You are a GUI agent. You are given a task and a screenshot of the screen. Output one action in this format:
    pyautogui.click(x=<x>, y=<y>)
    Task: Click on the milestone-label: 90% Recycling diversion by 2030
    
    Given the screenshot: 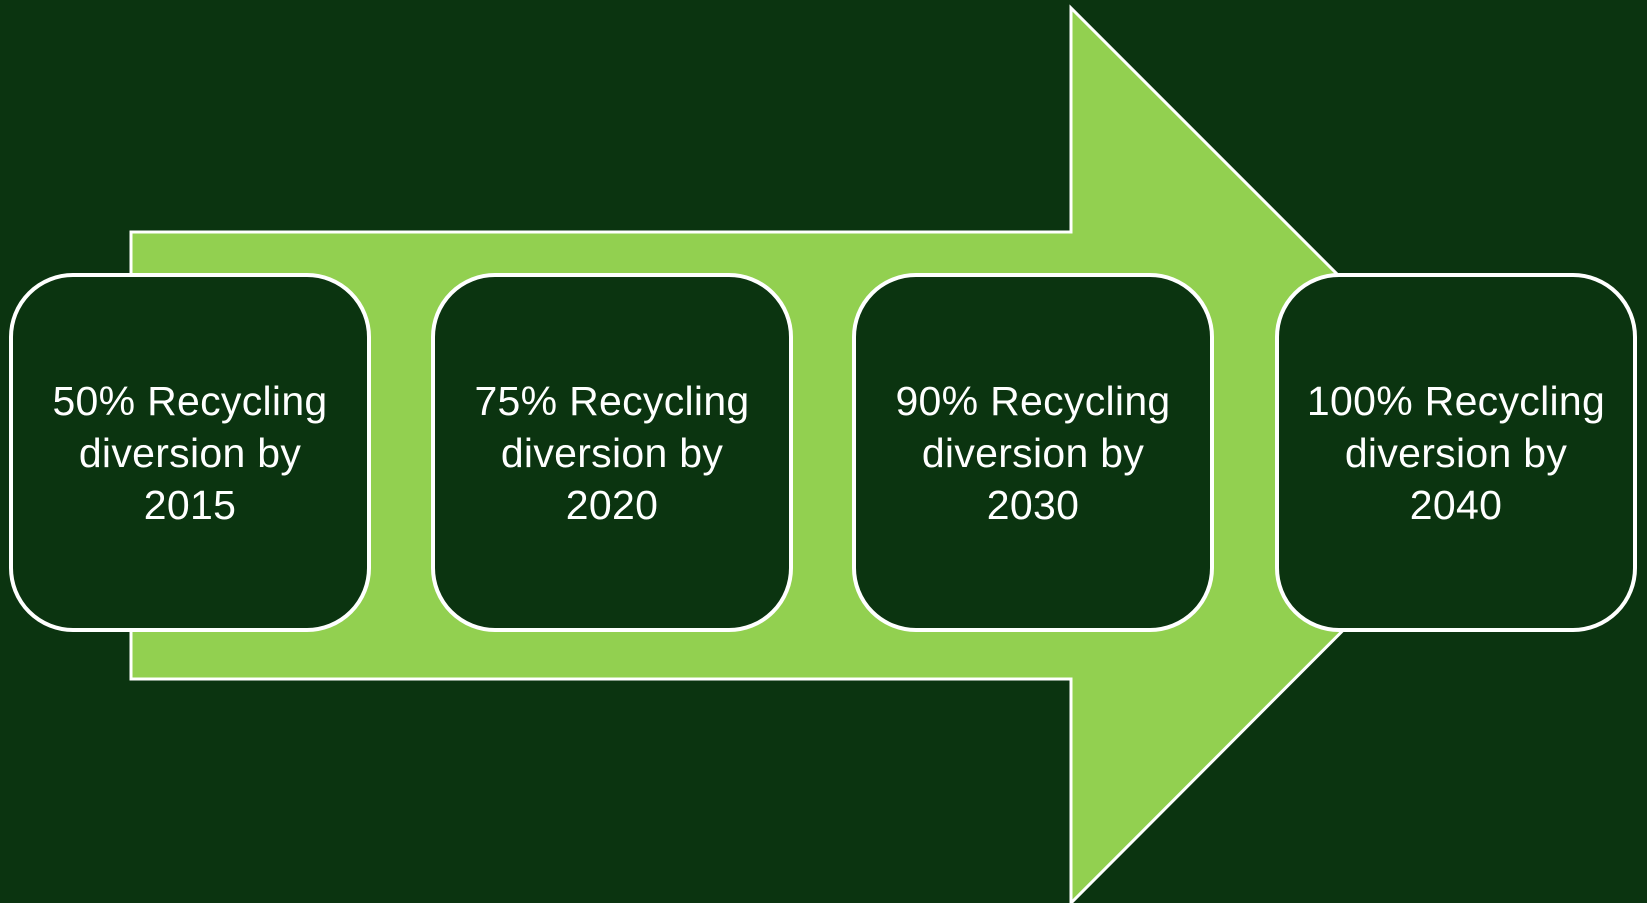 What is the action you would take?
    pyautogui.click(x=1033, y=452)
    